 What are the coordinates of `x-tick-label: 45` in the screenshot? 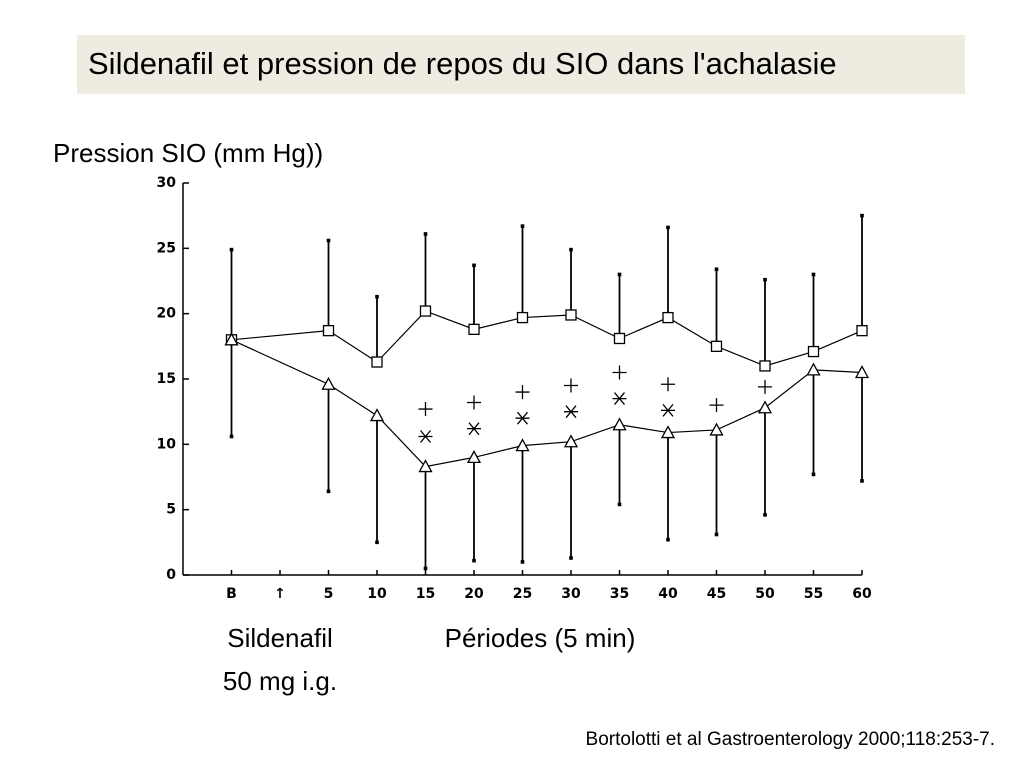 It's located at (716, 594).